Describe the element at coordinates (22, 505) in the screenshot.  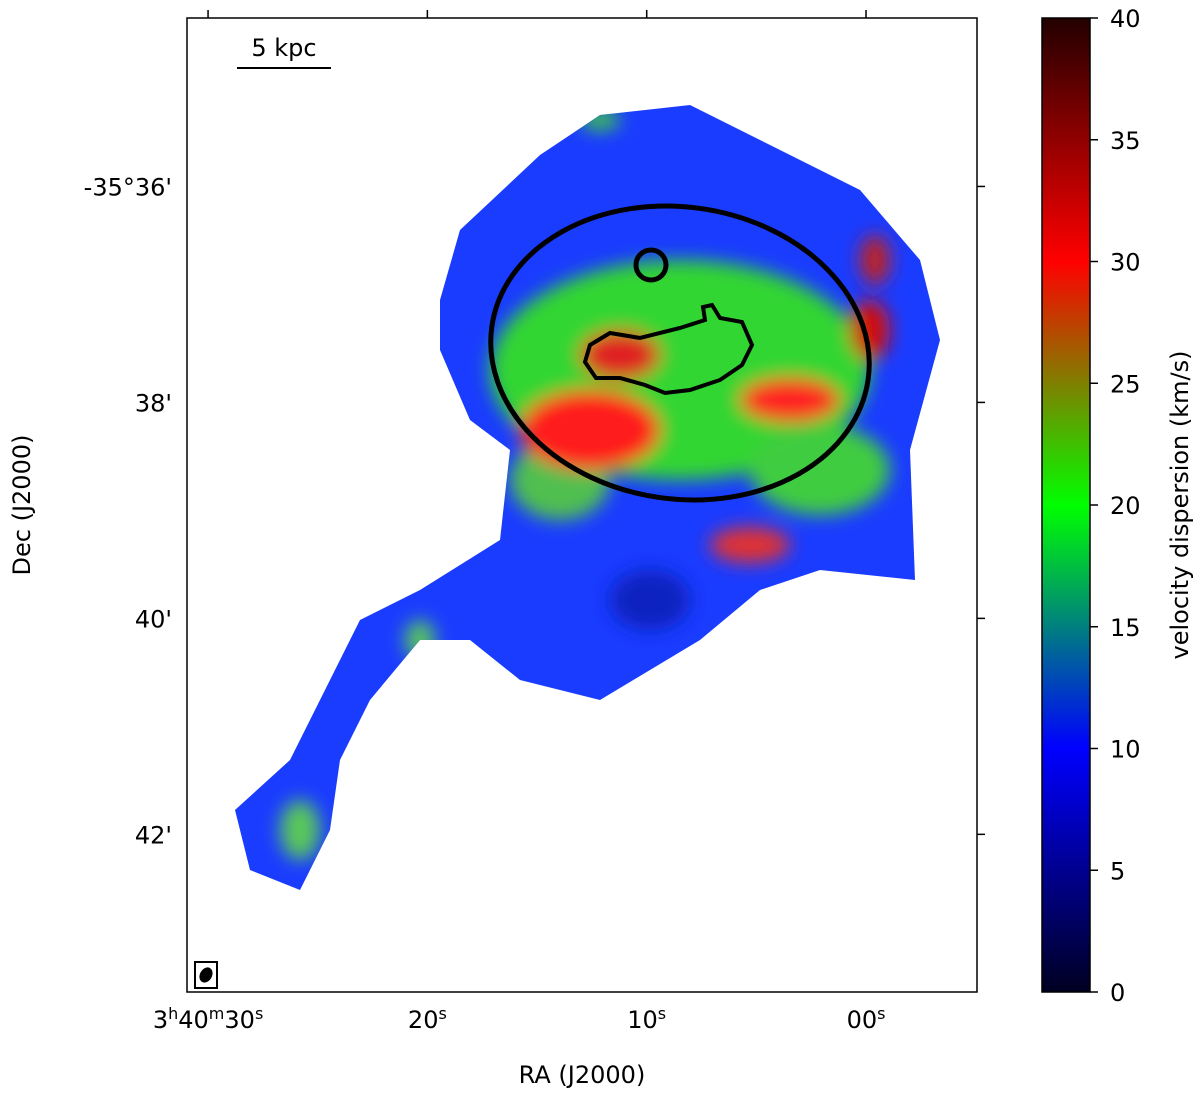
I see `y-axis-label: Dec (J2000)` at that location.